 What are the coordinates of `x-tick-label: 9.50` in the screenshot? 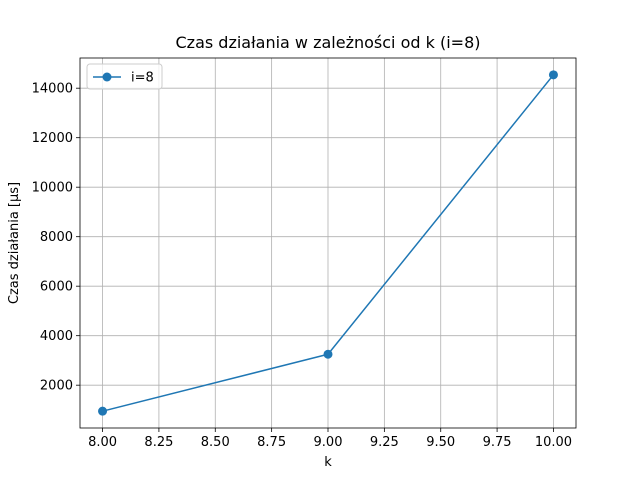 It's located at (440, 442).